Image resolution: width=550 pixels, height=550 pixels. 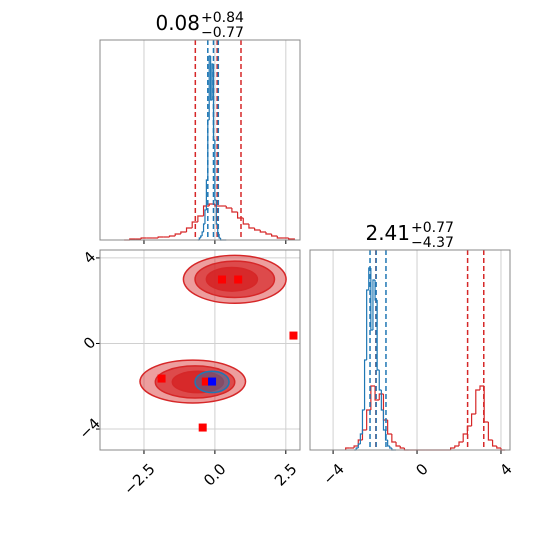 I want to click on panel-title: 0.08, so click(x=177, y=23).